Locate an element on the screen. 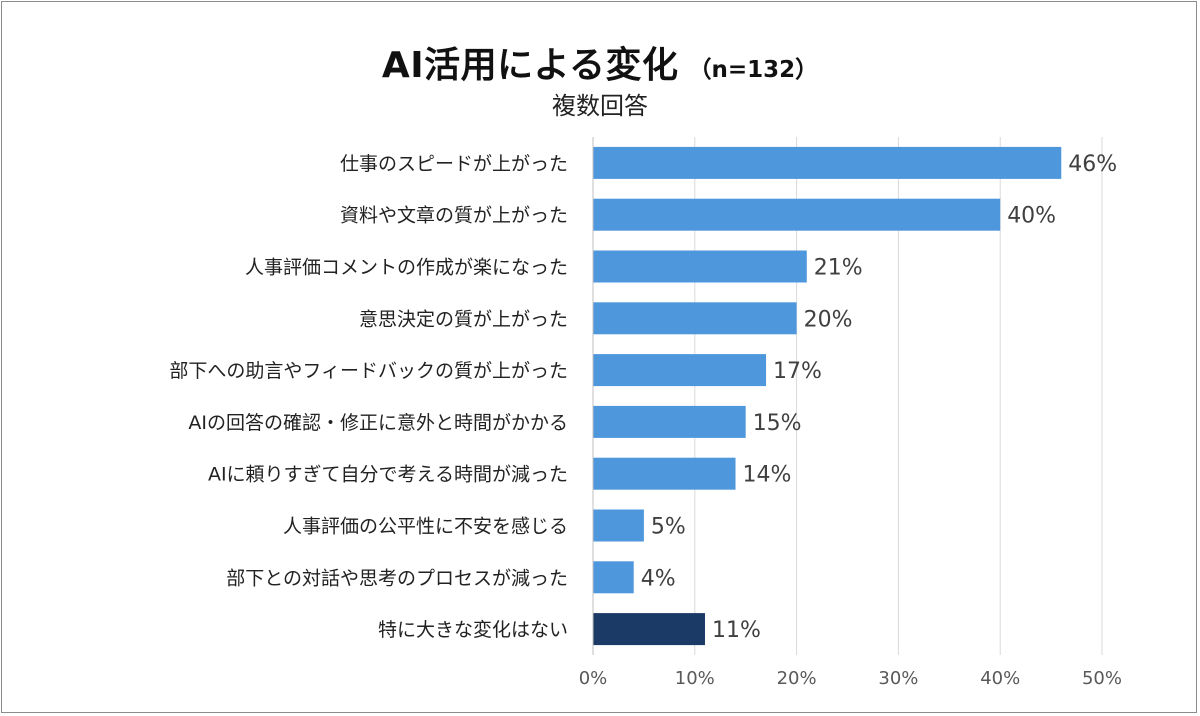 This screenshot has height=716, width=1200. data-label: 46% is located at coordinates (1092, 164).